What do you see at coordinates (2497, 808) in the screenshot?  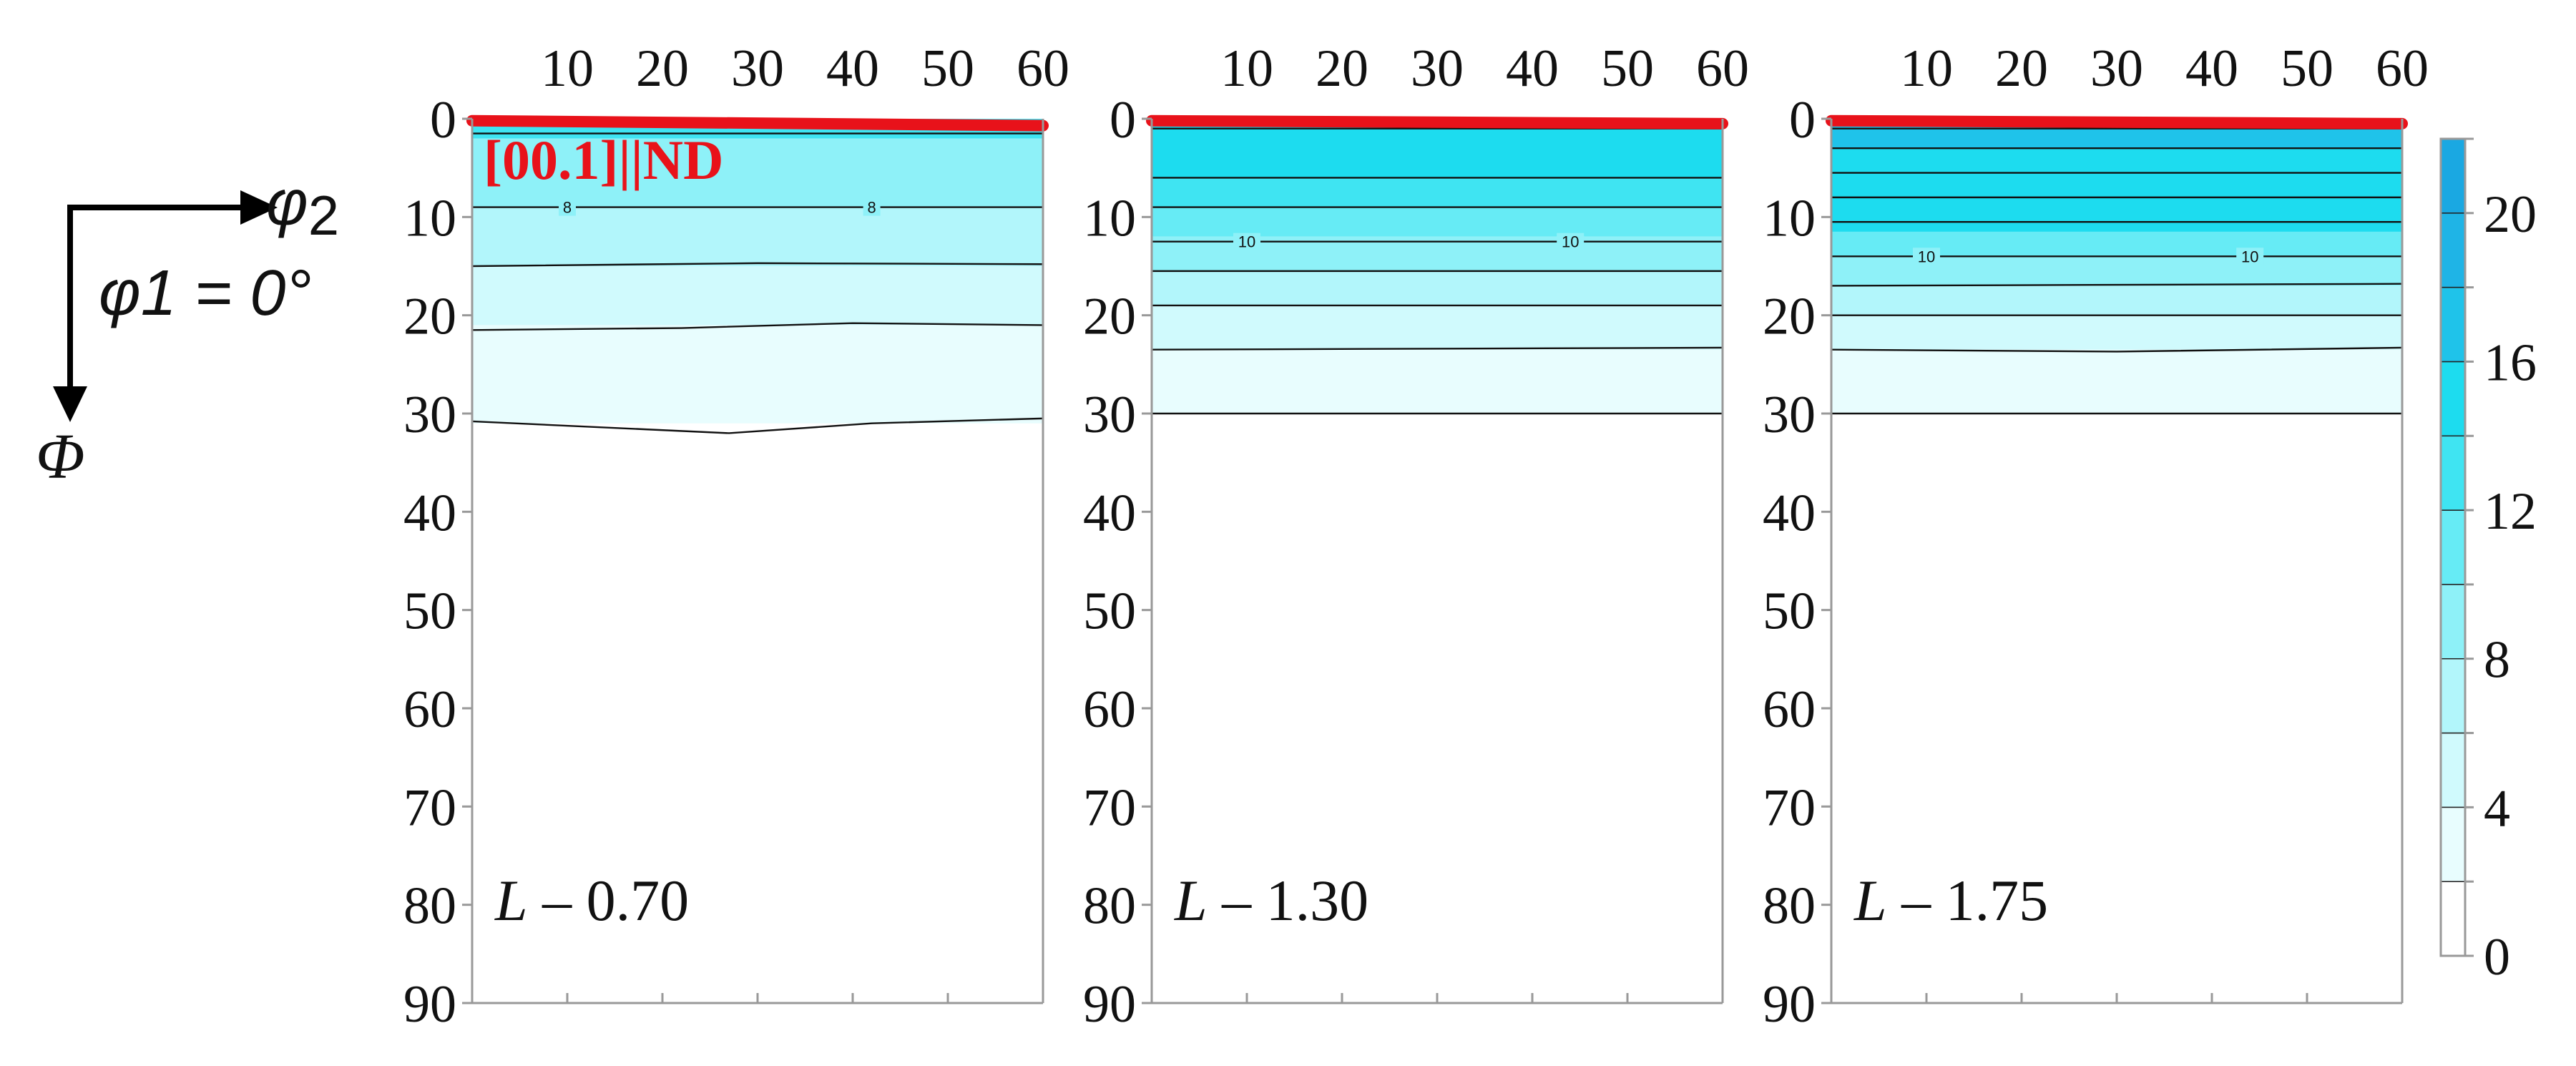 I see `colorbar-tick-label: 4` at bounding box center [2497, 808].